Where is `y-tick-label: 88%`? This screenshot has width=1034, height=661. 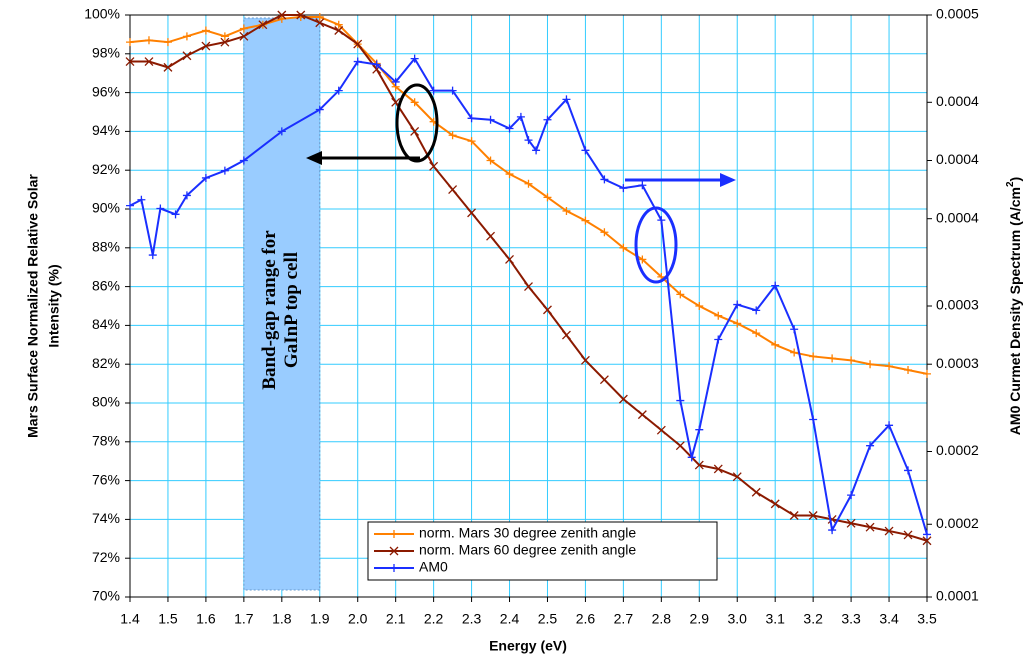
y-tick-label: 88% is located at coordinates (106, 247).